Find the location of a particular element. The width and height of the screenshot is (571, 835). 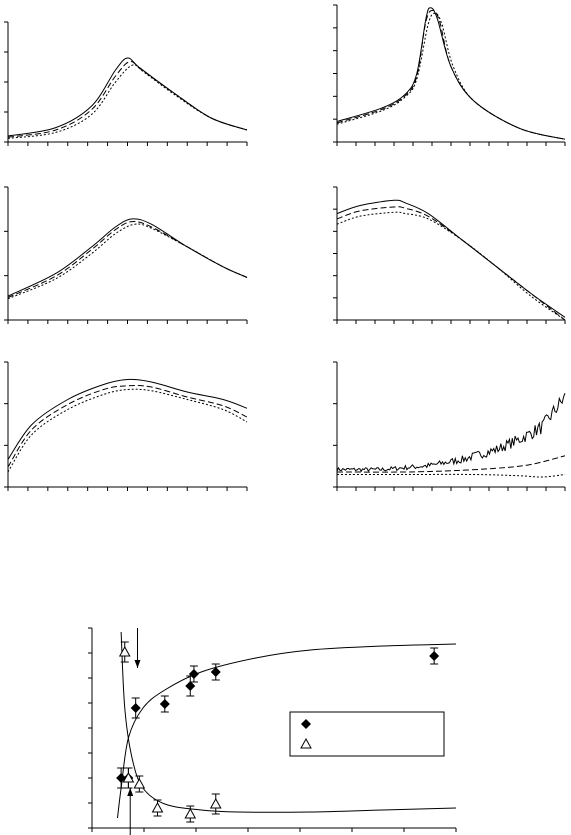

arrow-down-head is located at coordinates (137, 664).